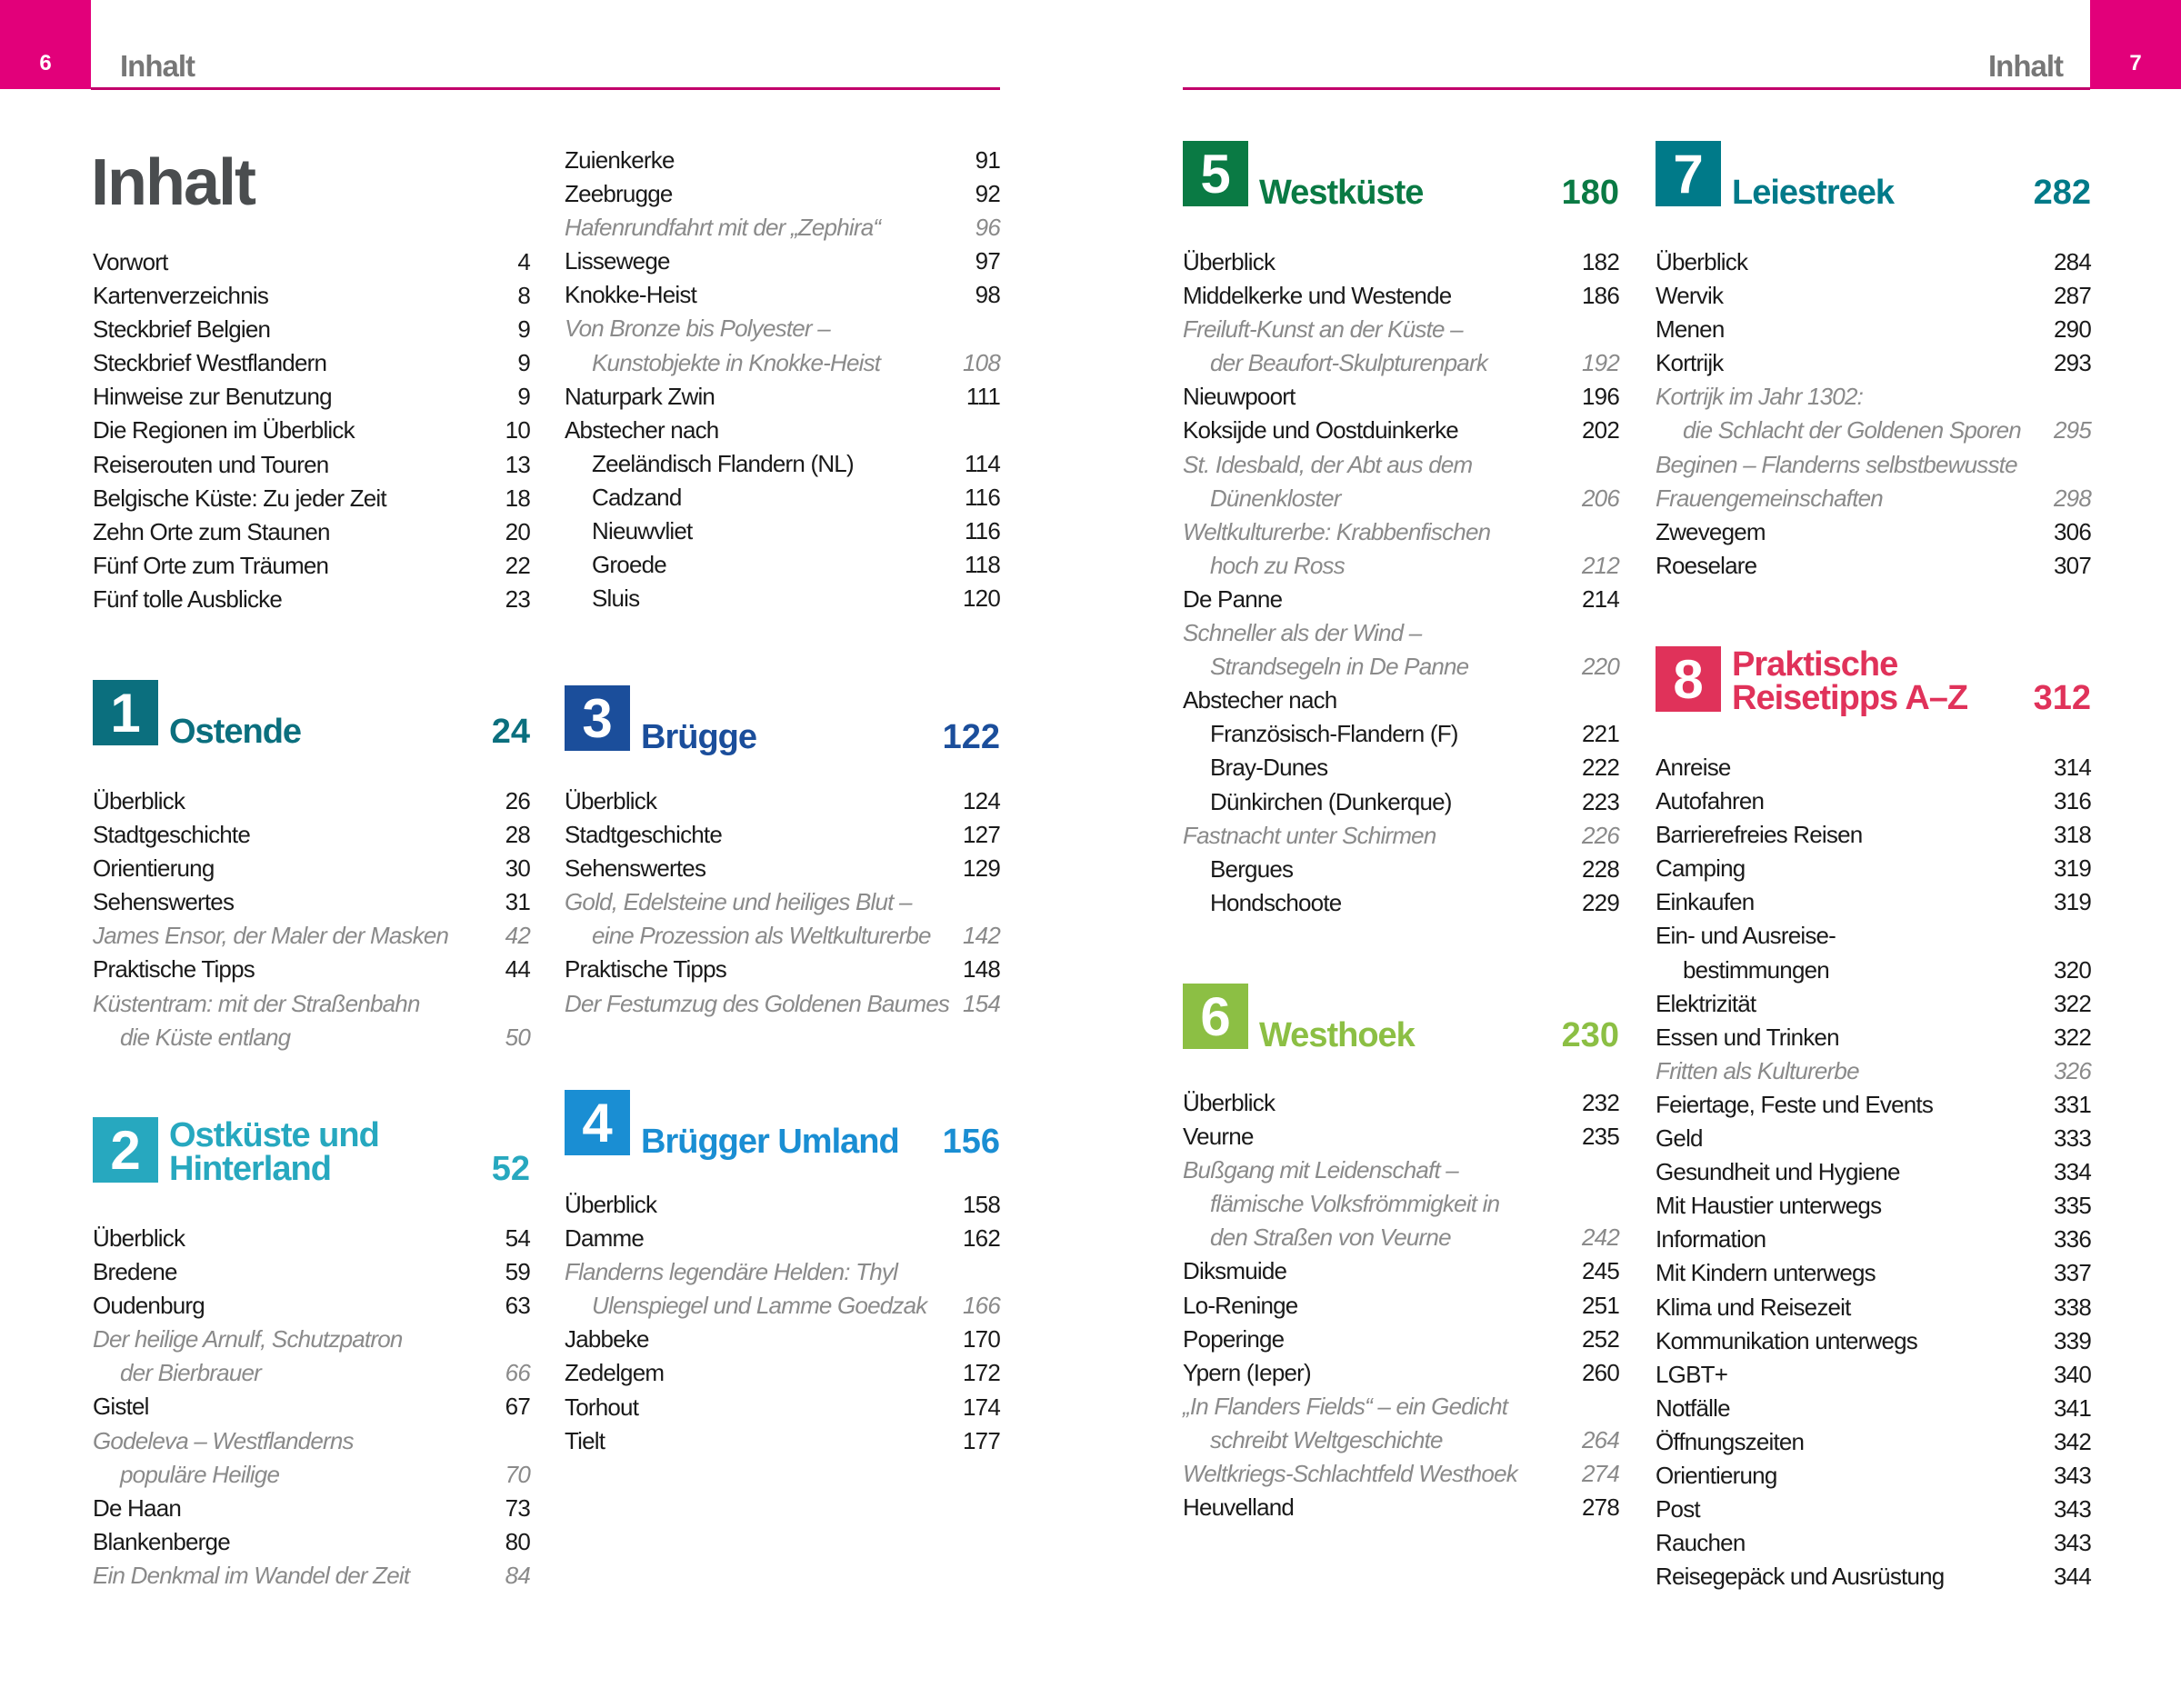  Describe the element at coordinates (1401, 599) in the screenshot. I see `toc-entry: De Panne 214` at that location.